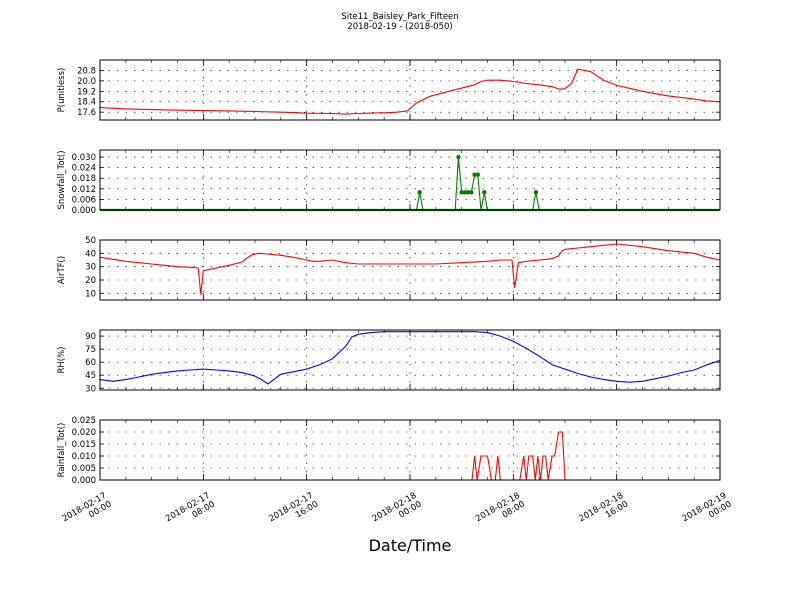  I want to click on y-tick-label: 45, so click(90, 376).